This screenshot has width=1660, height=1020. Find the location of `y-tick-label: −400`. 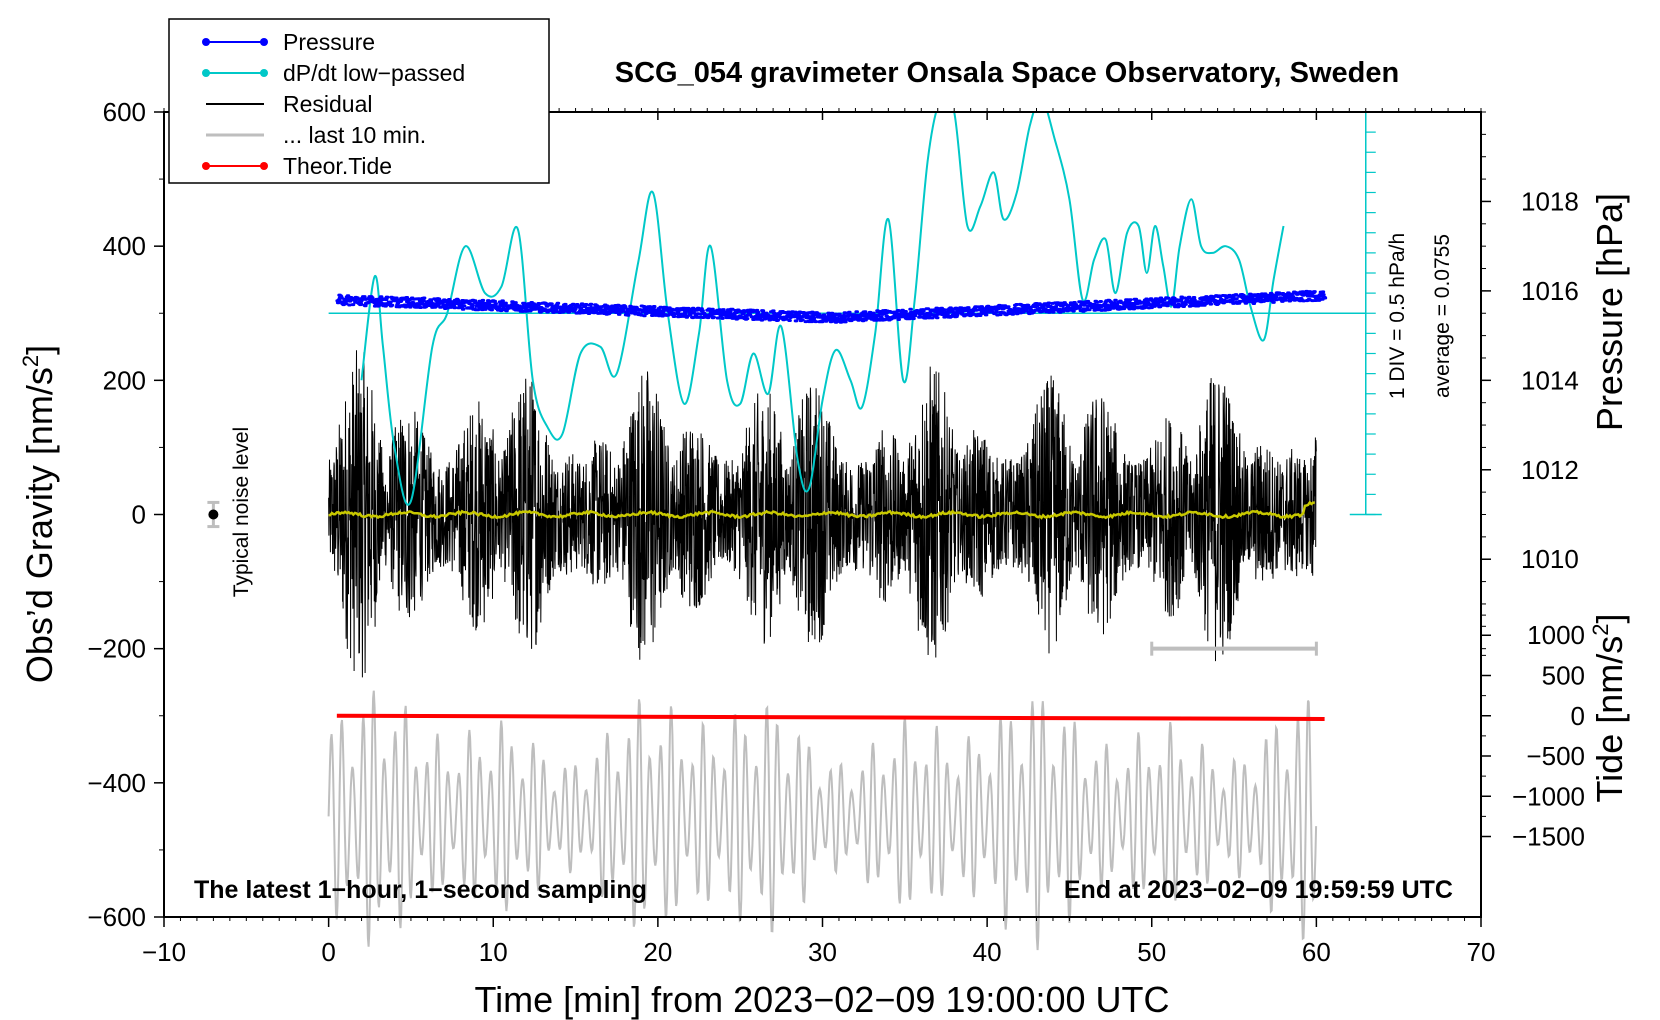

y-tick-label: −400 is located at coordinates (116, 783).